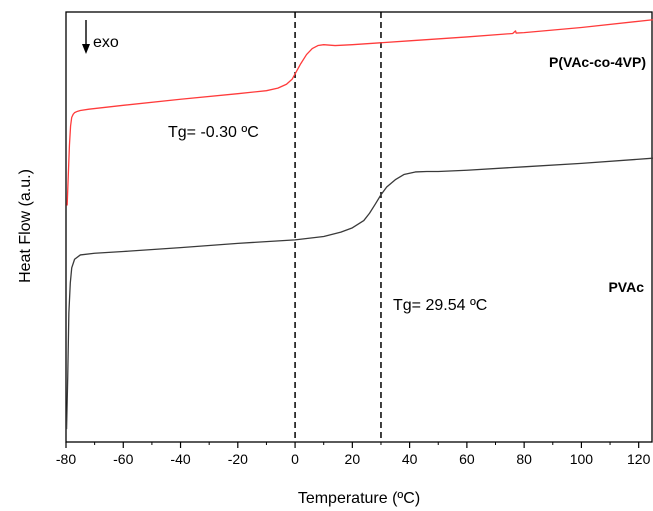  I want to click on x-tick-label-9: 100, so click(582, 459).